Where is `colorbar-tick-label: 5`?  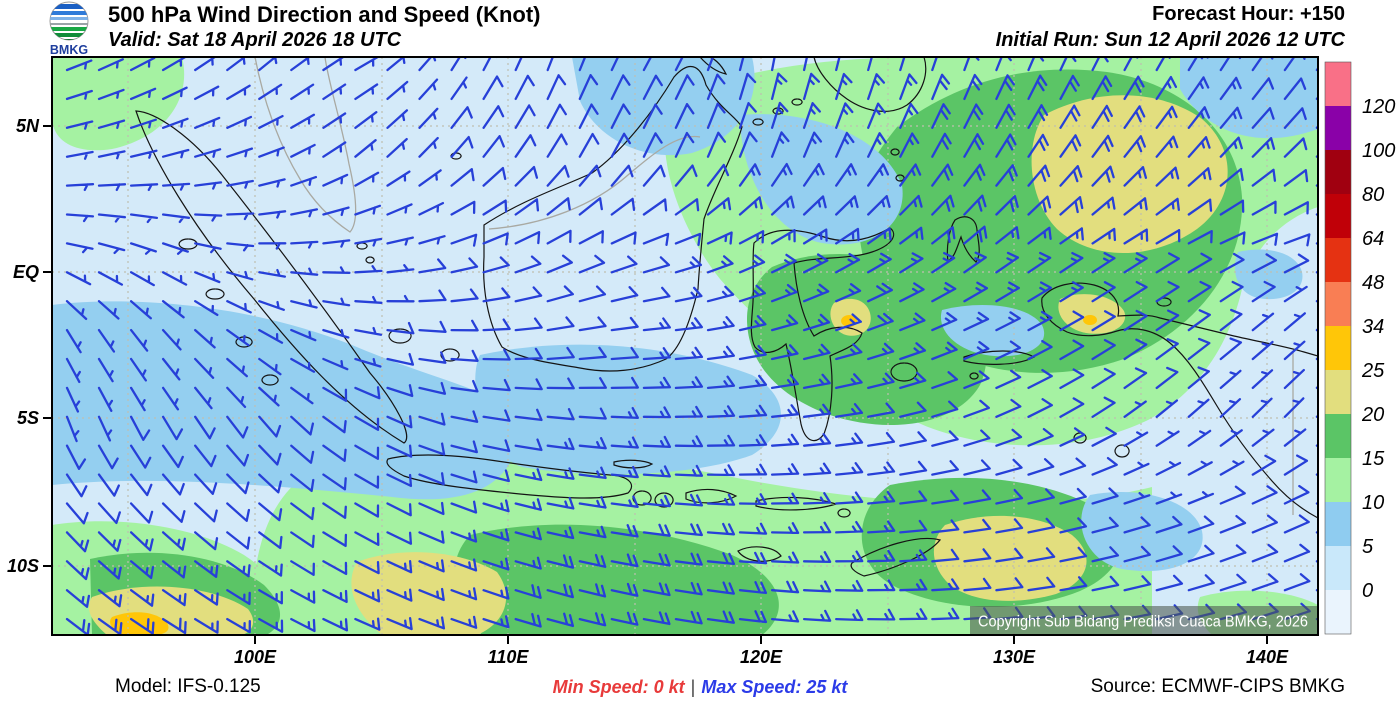 colorbar-tick-label: 5 is located at coordinates (1368, 547).